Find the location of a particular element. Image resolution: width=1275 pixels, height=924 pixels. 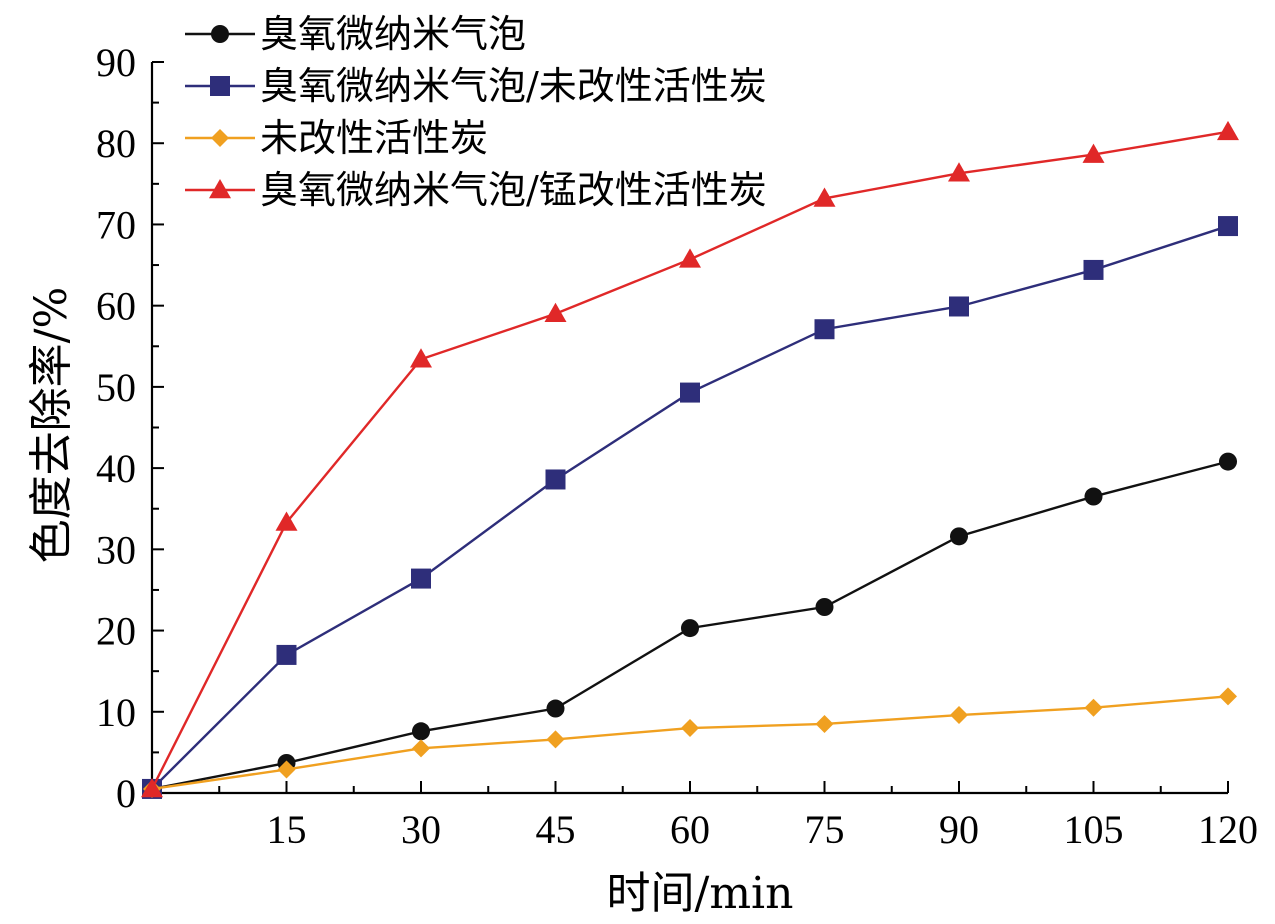

series-line is located at coordinates (690, 743).